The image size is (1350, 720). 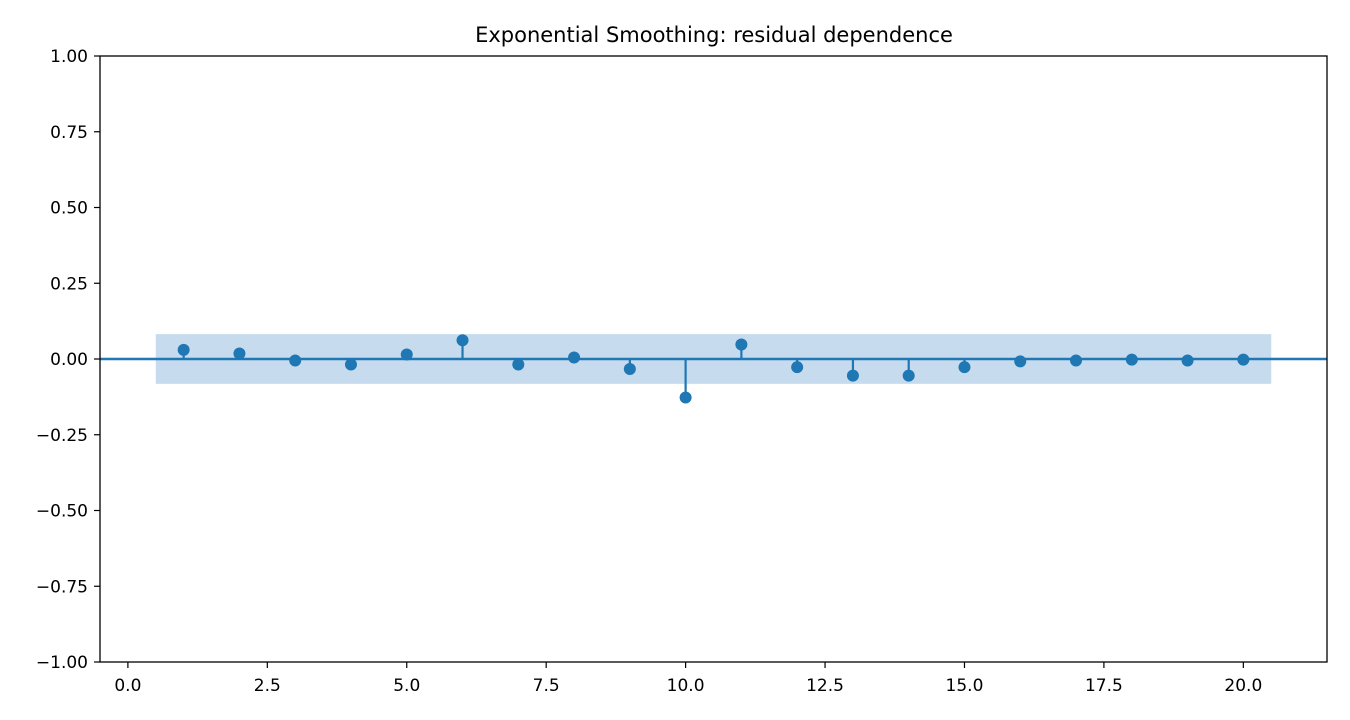 I want to click on x-tick-label: 0.0, so click(x=127, y=686).